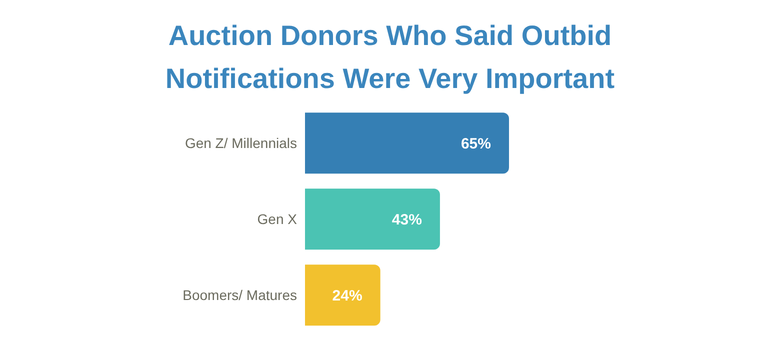 The height and width of the screenshot is (350, 780). Describe the element at coordinates (277, 218) in the screenshot. I see `y-tick-label: Gen X` at that location.